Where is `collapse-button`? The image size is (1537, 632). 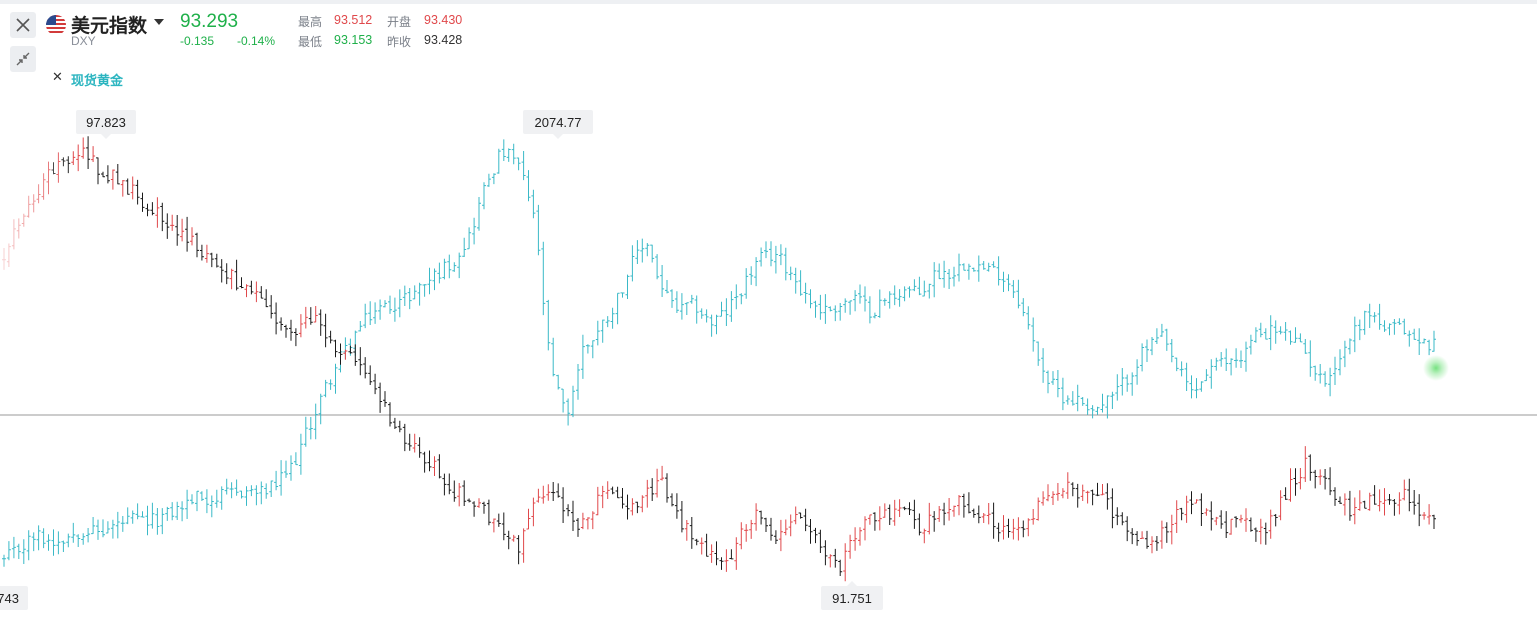 collapse-button is located at coordinates (23, 59).